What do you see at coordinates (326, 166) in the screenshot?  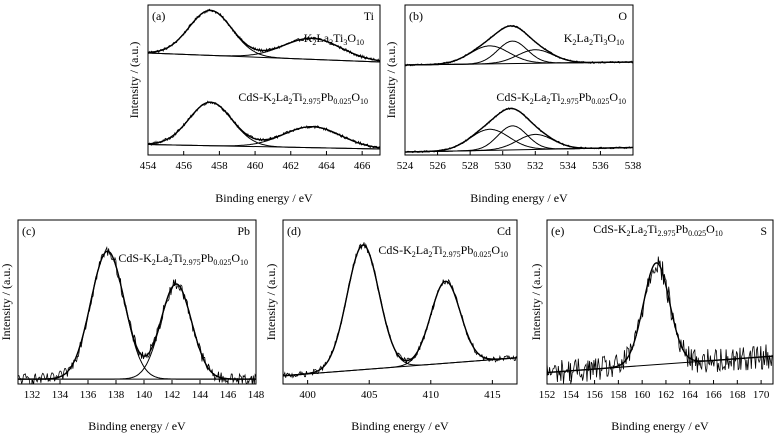 I see `x-tick-label-464: 464` at bounding box center [326, 166].